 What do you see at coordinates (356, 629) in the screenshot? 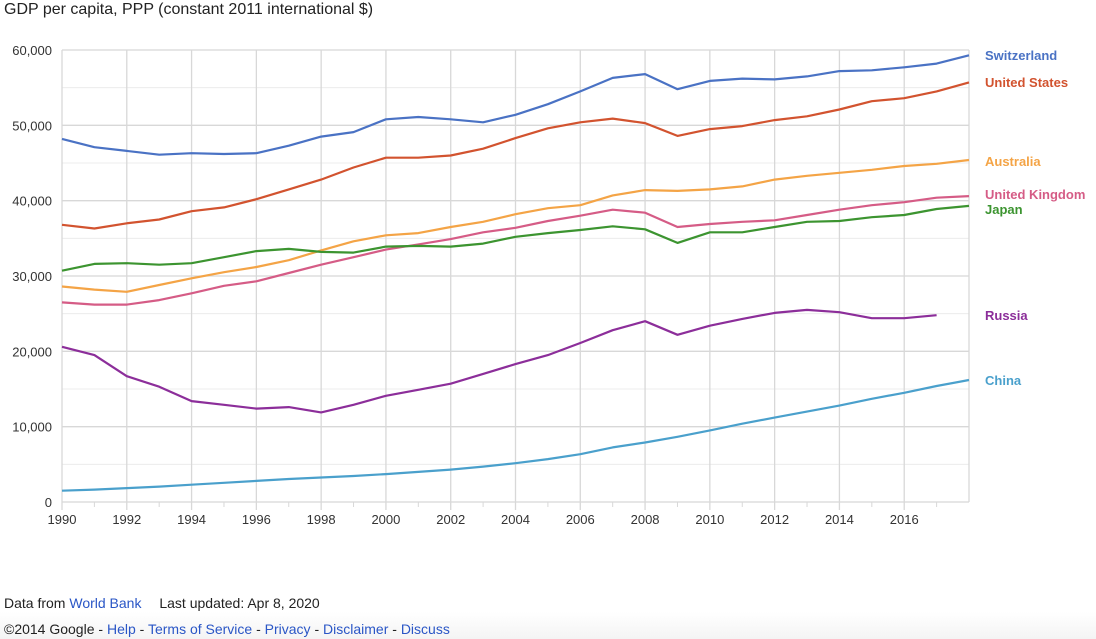
I see `disclaimer-link: Disclaimer` at bounding box center [356, 629].